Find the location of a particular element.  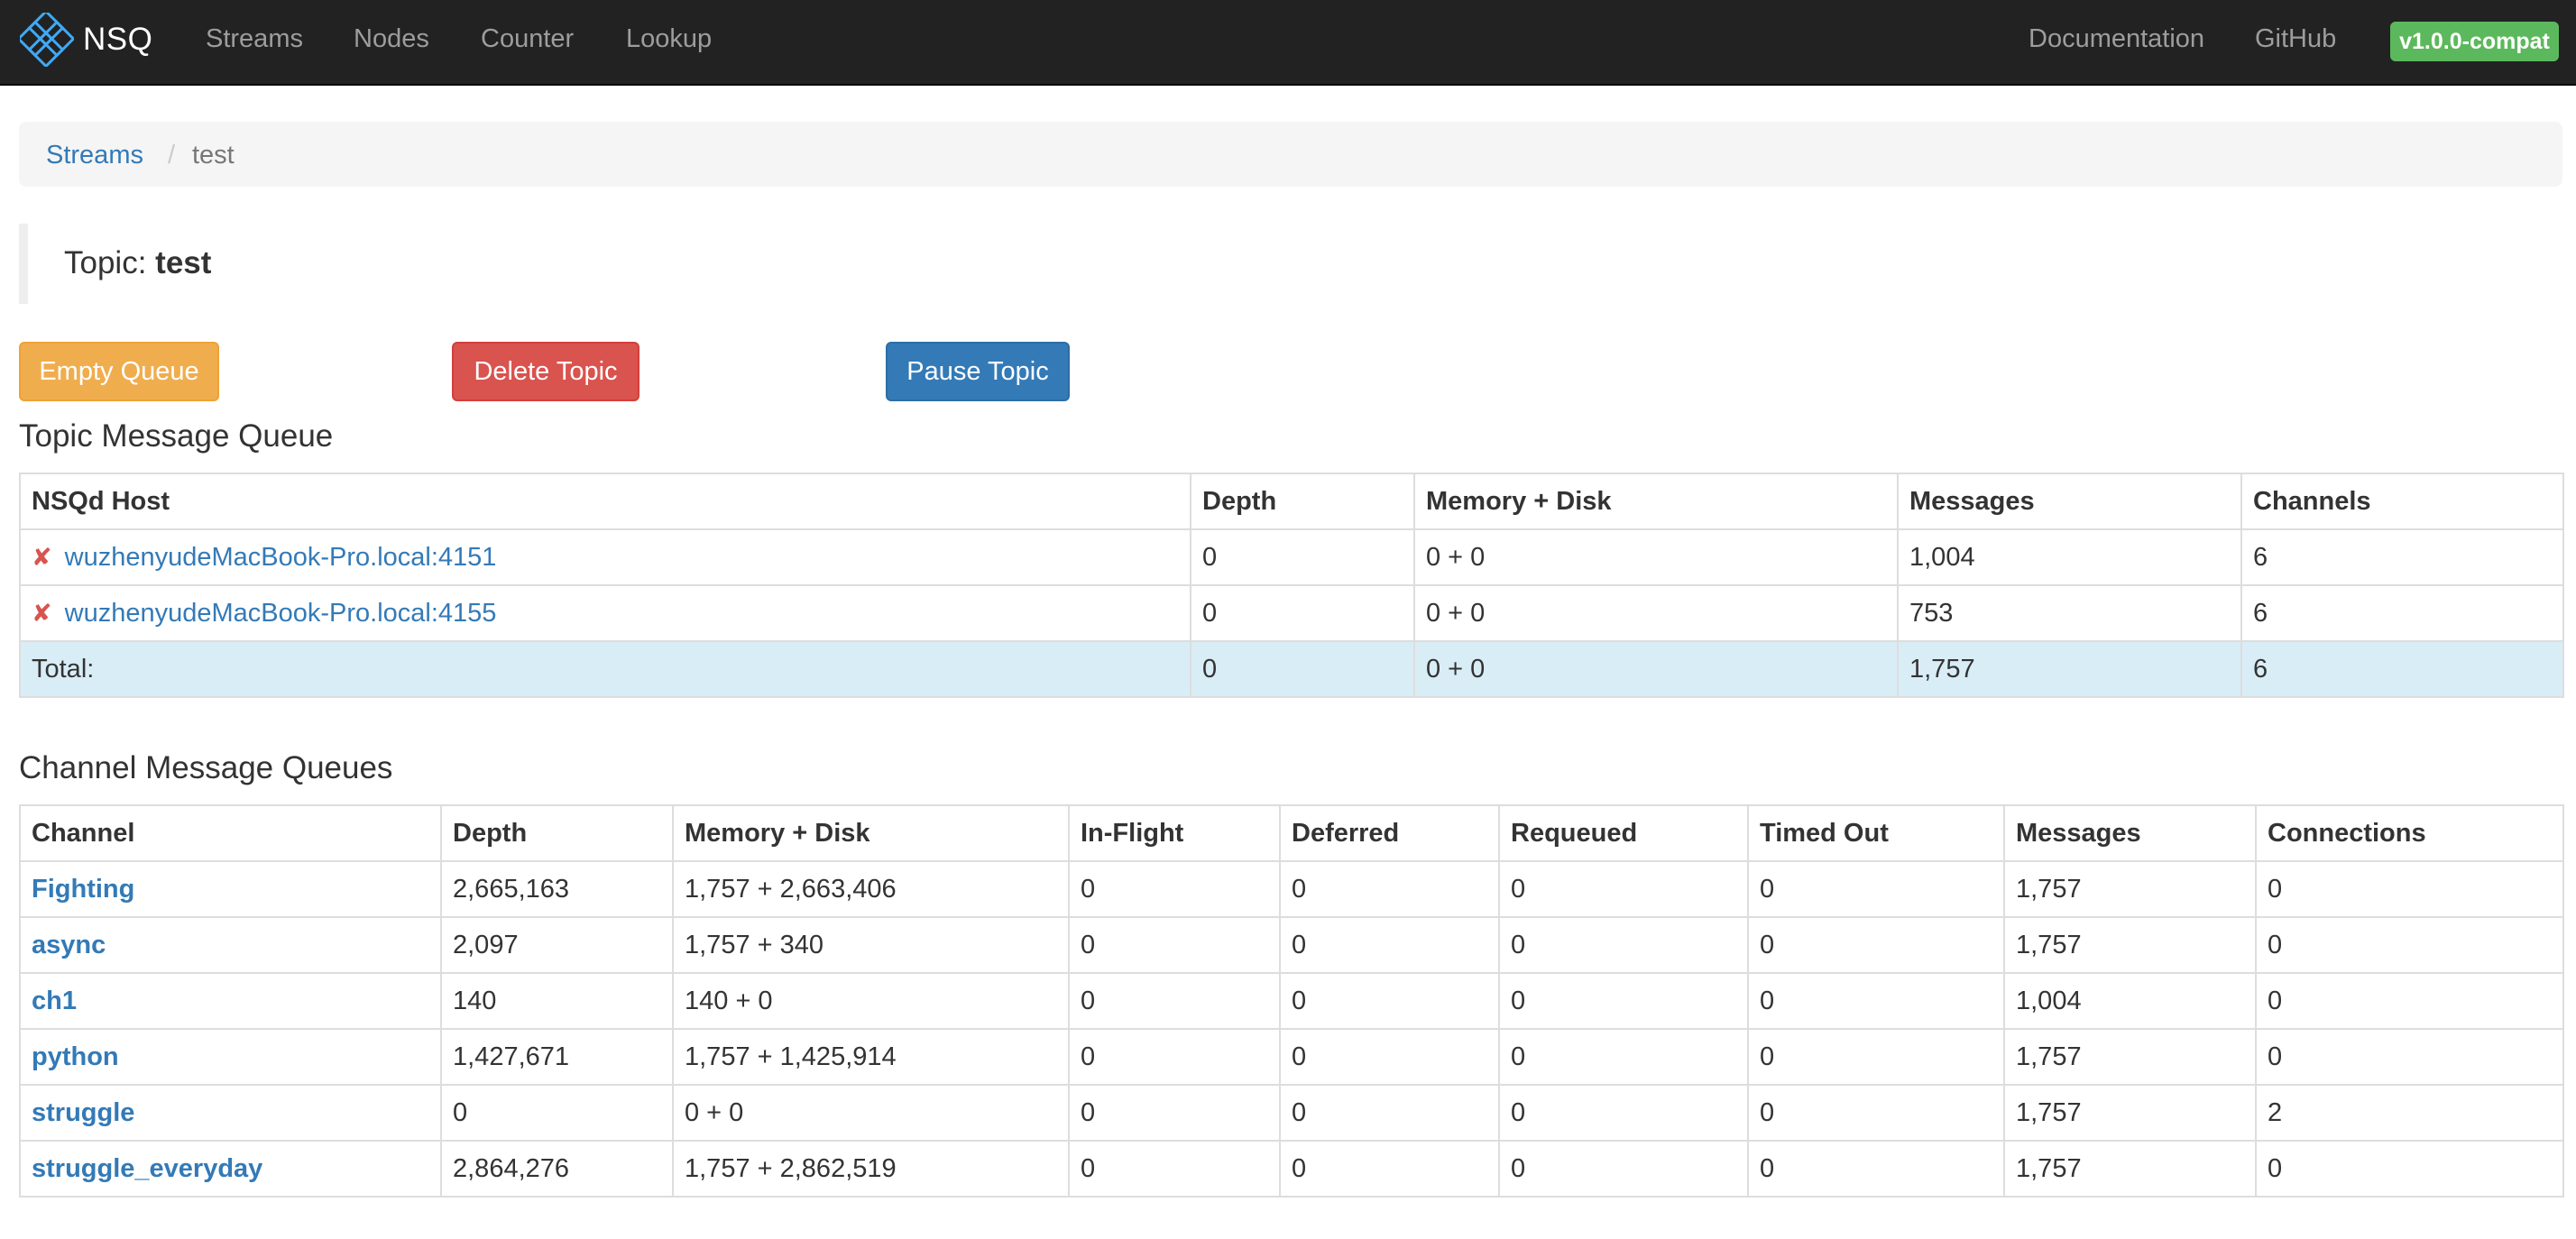

nav-streams: Streams is located at coordinates (254, 38).